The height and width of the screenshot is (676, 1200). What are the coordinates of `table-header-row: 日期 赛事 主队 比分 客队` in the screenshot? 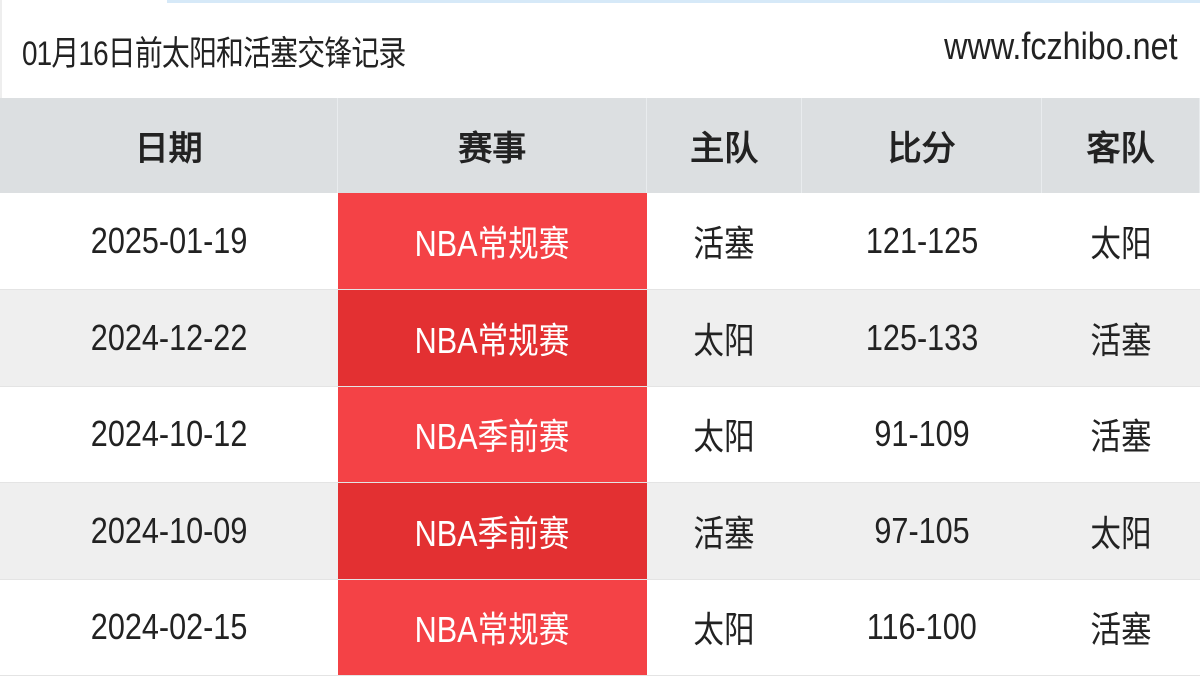 It's located at (600, 145).